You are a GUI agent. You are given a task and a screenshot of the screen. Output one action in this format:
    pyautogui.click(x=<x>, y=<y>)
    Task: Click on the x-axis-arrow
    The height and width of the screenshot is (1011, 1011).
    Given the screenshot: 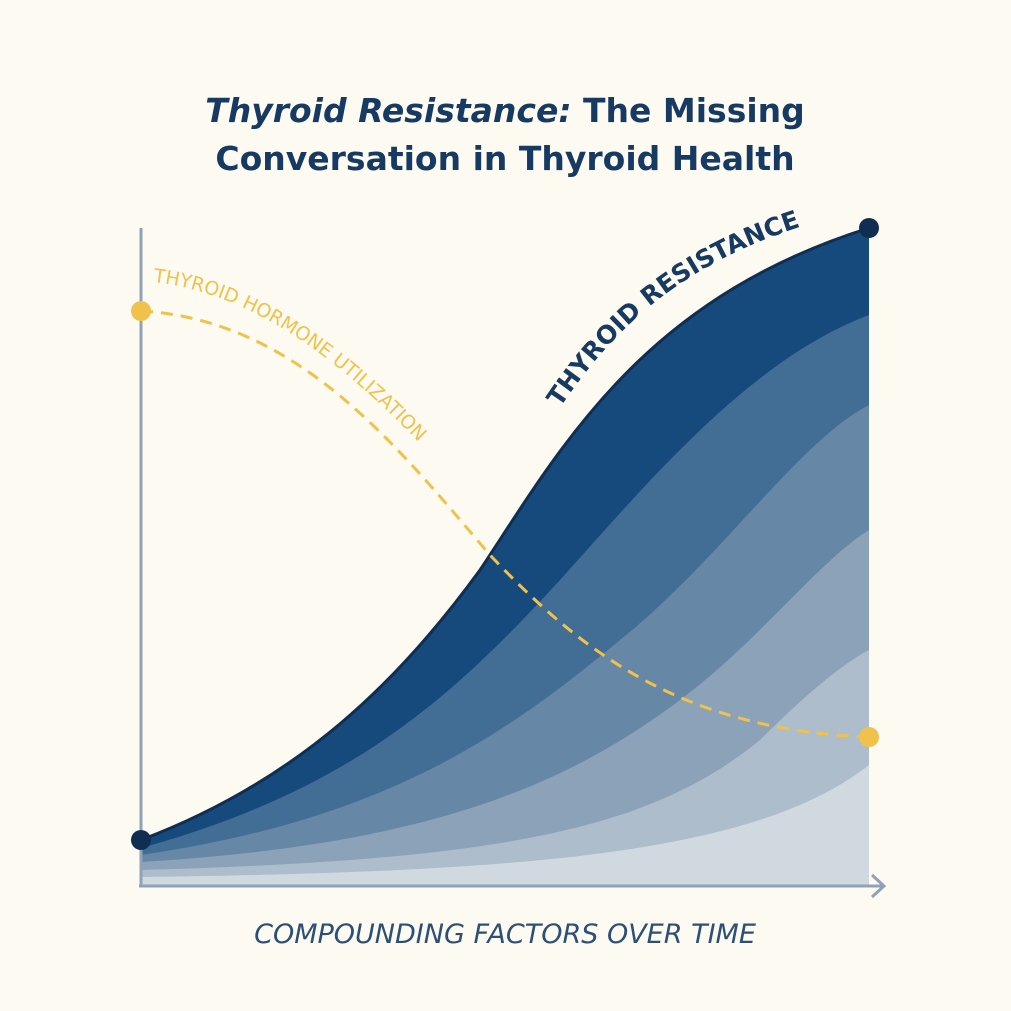 What is the action you would take?
    pyautogui.click(x=878, y=886)
    